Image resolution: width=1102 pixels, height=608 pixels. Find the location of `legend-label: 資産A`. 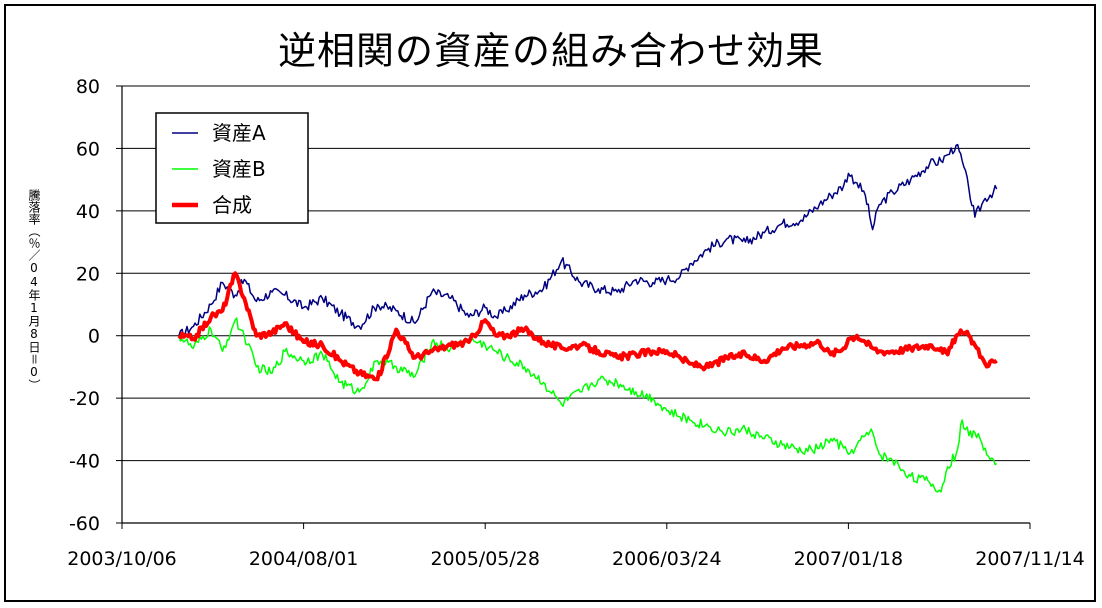

legend-label: 資産A is located at coordinates (239, 133).